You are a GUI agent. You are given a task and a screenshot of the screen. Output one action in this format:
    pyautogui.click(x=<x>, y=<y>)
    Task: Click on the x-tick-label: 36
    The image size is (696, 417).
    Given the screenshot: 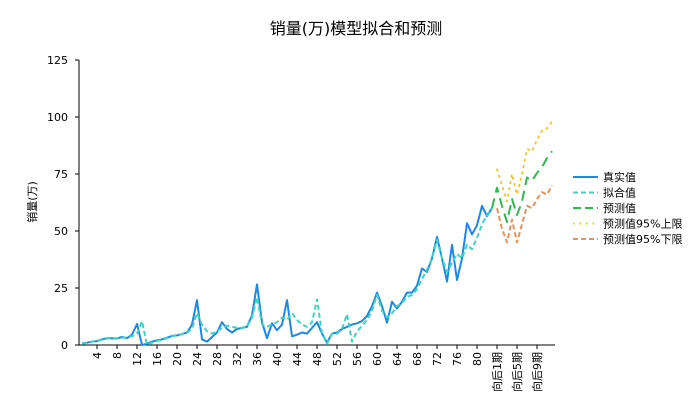 What is the action you would take?
    pyautogui.click(x=257, y=359)
    